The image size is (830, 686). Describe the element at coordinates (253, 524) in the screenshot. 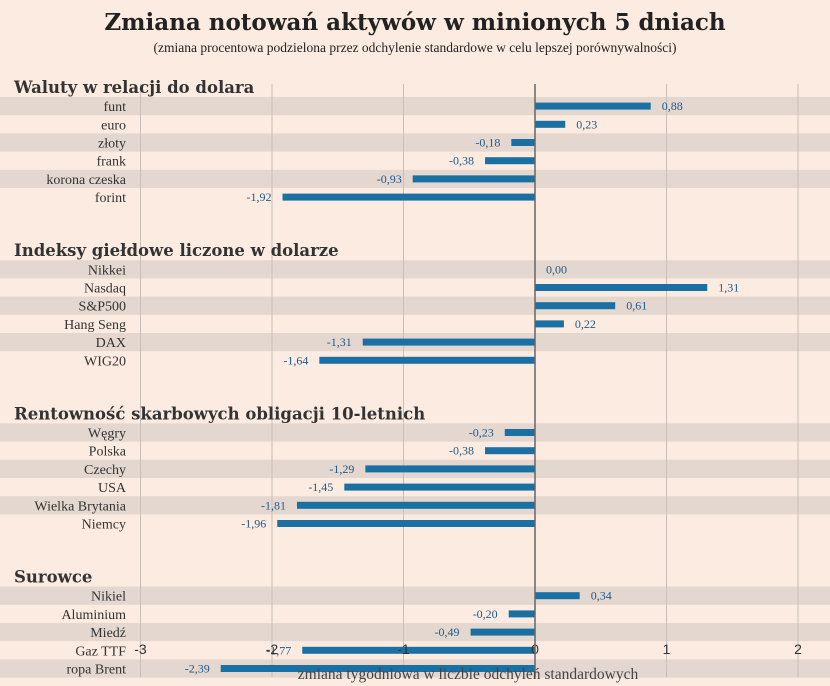

I see `value-label: -1,96` at that location.